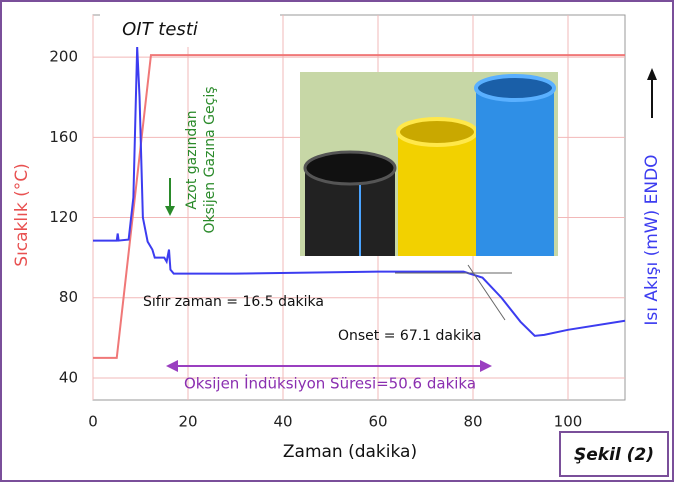 Image resolution: width=674 pixels, height=486 pixels. I want to click on annotation: Sıfır zaman = 16.5 dakika, so click(233, 302).